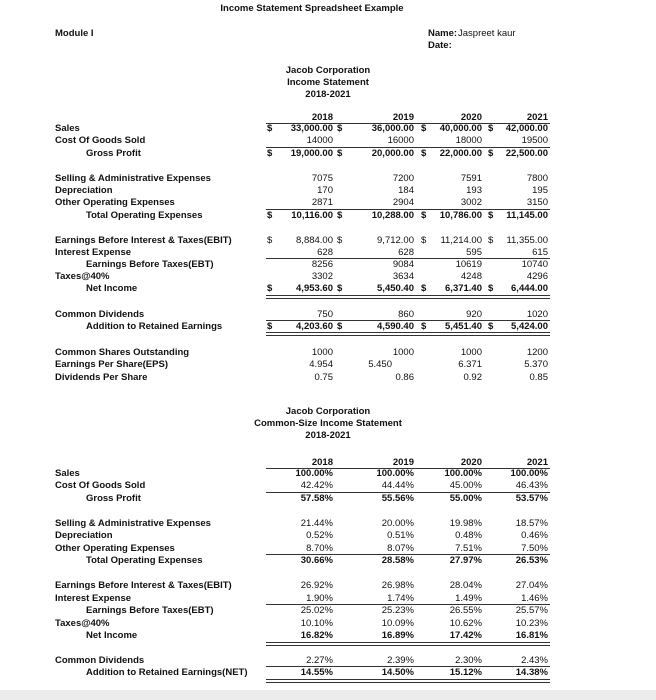  I want to click on row-label: Sales, so click(67, 128).